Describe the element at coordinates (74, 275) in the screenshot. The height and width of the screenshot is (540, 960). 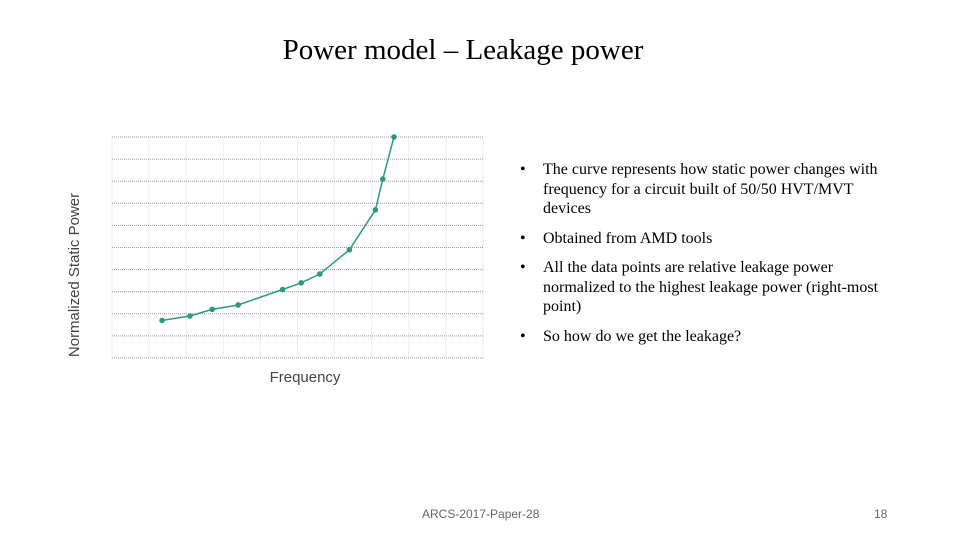
I see `y-axis-label: Normalized Static Power` at that location.